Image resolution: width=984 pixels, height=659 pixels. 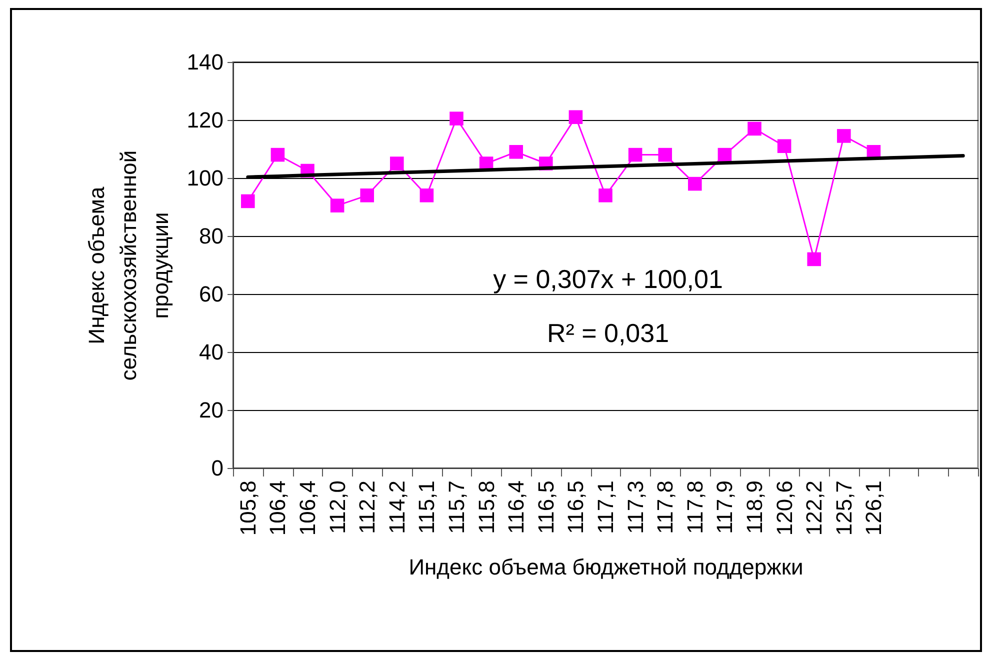 What do you see at coordinates (217, 468) in the screenshot?
I see `y-tick-label: 0` at bounding box center [217, 468].